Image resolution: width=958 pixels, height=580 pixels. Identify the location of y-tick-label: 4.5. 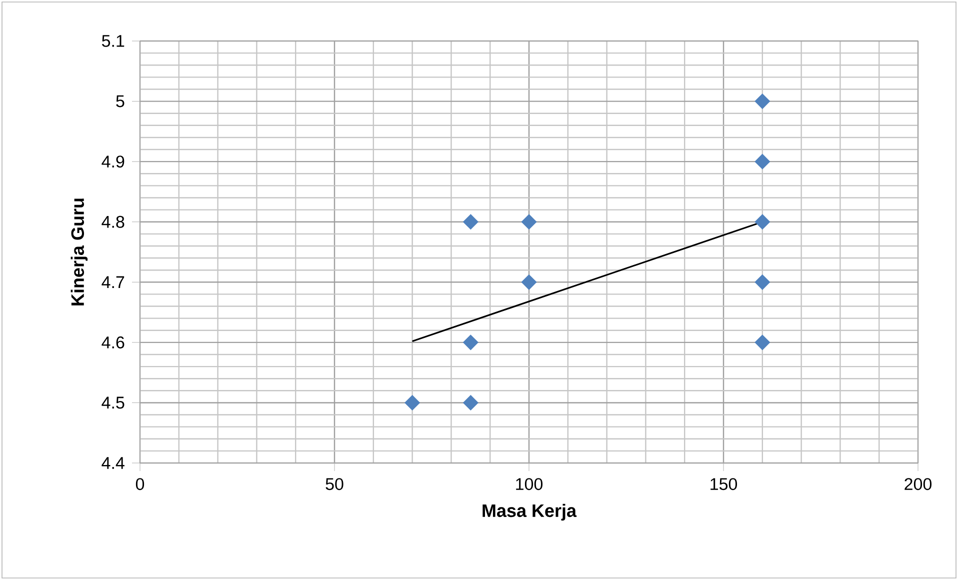
(113, 402).